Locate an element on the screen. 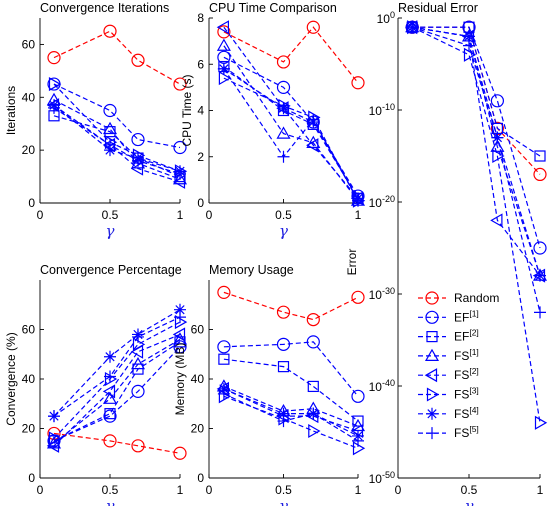  y-axis-label: Error is located at coordinates (352, 262).